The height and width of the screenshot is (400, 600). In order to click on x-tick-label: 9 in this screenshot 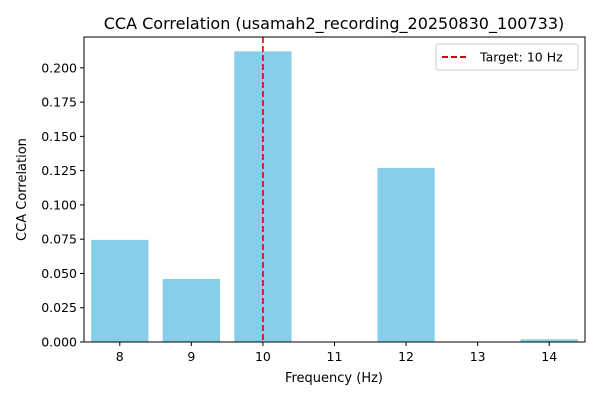, I will do `click(191, 356)`.